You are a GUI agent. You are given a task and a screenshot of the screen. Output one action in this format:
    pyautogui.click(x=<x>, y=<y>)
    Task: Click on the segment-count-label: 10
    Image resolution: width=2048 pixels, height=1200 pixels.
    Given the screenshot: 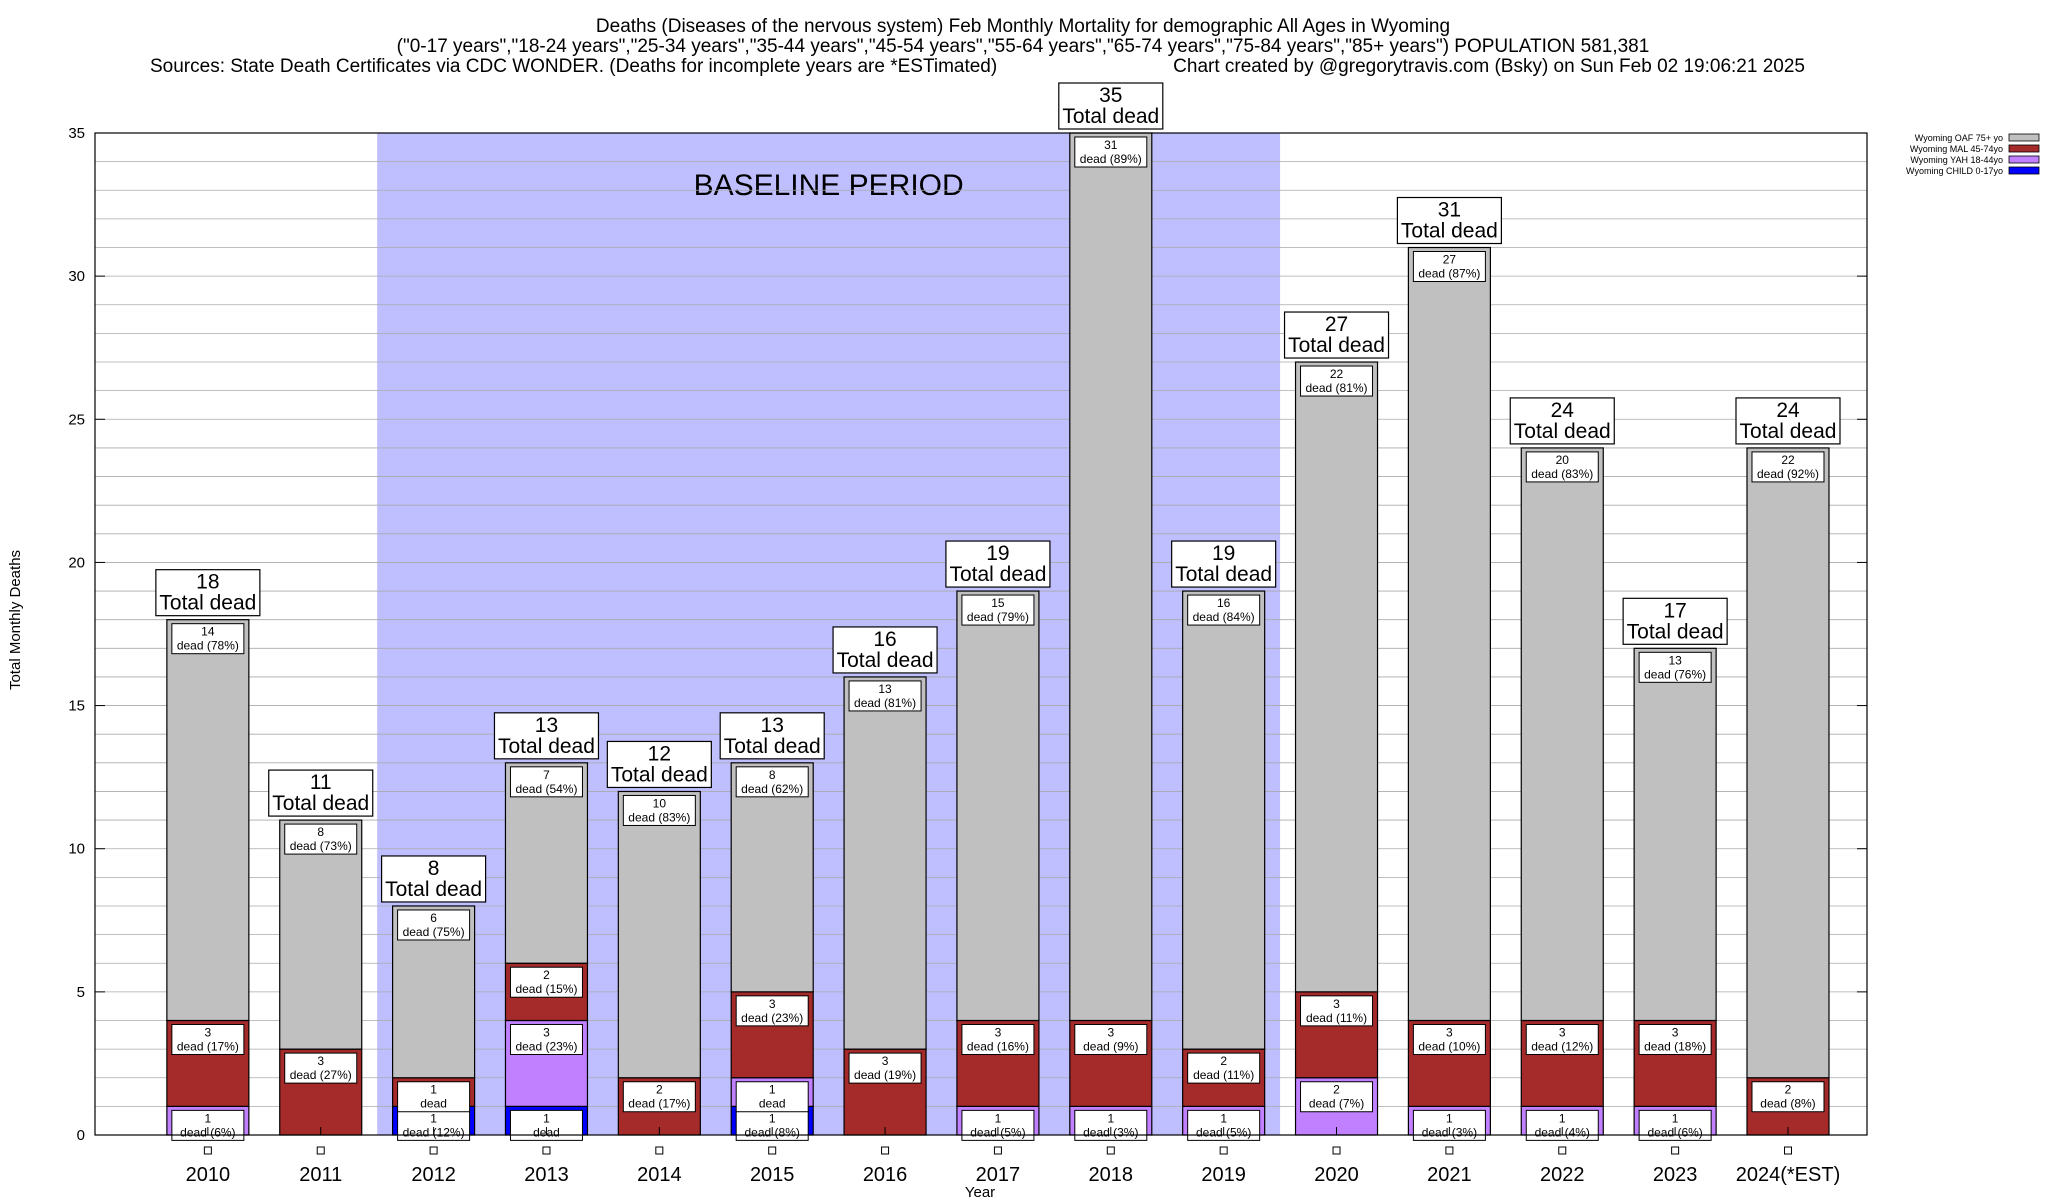 What is the action you would take?
    pyautogui.click(x=660, y=803)
    